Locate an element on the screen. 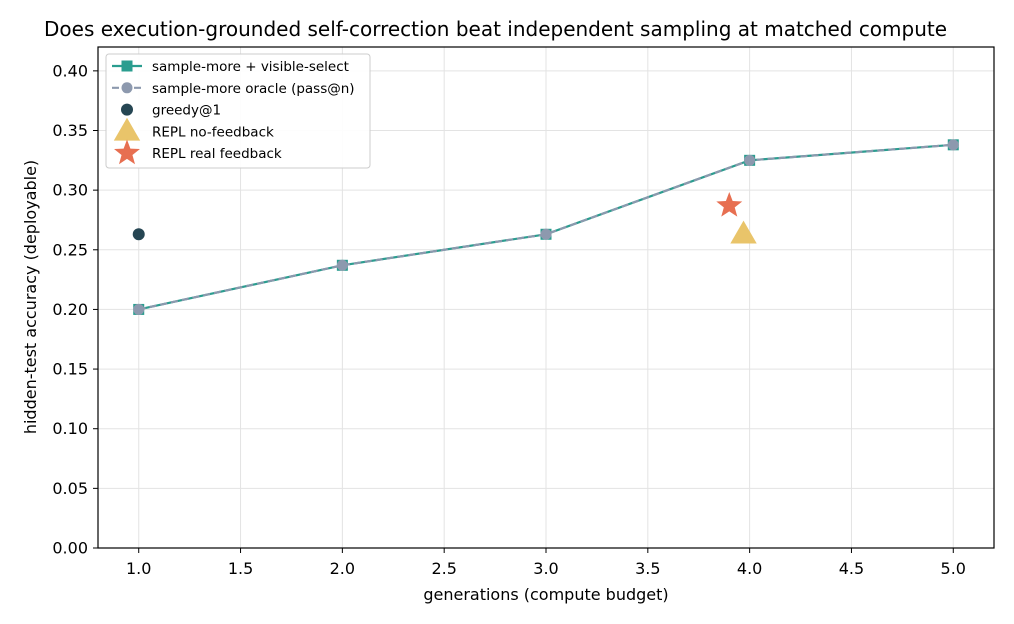 Image resolution: width=1014 pixels, height=624 pixels. legend-item: greedy@1 is located at coordinates (171, 111).